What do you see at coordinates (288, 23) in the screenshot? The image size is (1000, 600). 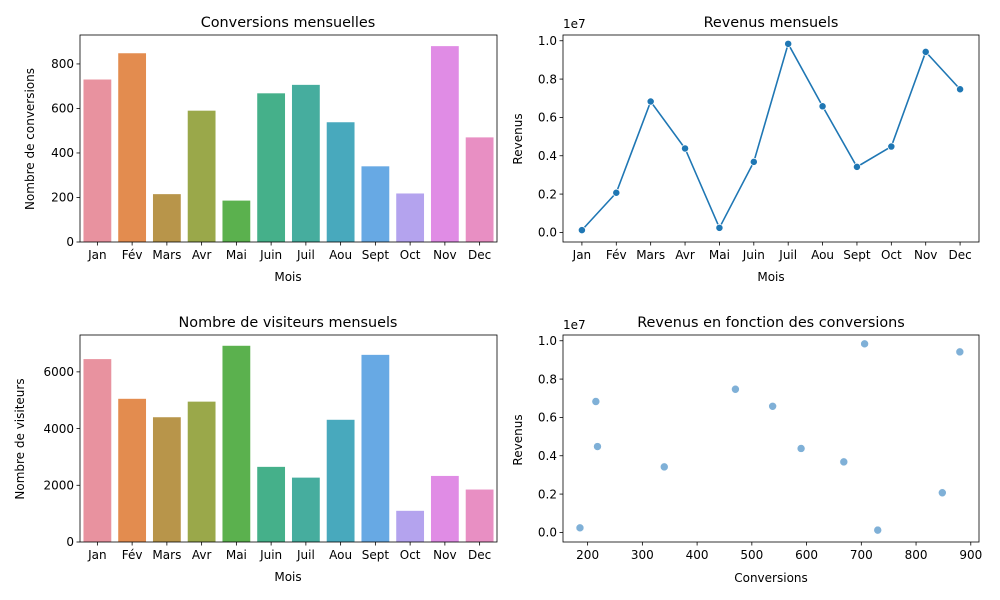 I see `chart-title: Conversions mensuelles` at bounding box center [288, 23].